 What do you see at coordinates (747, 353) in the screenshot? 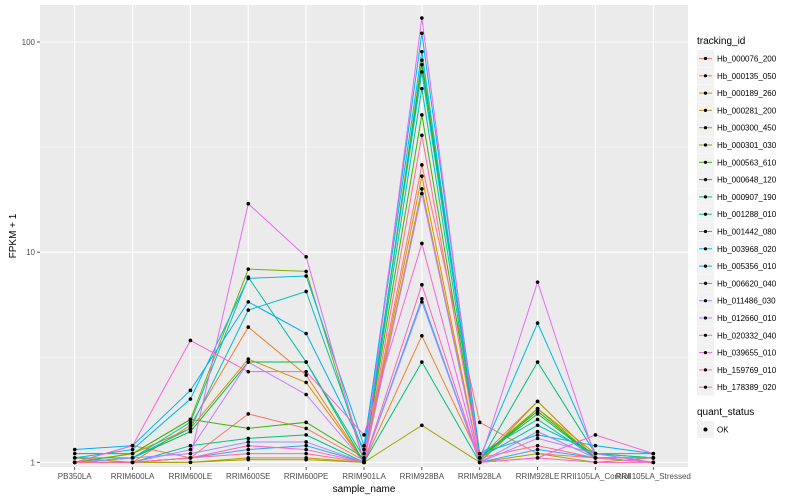
I see `legend-label-Hb_039655_010: Hb_039655_010` at bounding box center [747, 353].